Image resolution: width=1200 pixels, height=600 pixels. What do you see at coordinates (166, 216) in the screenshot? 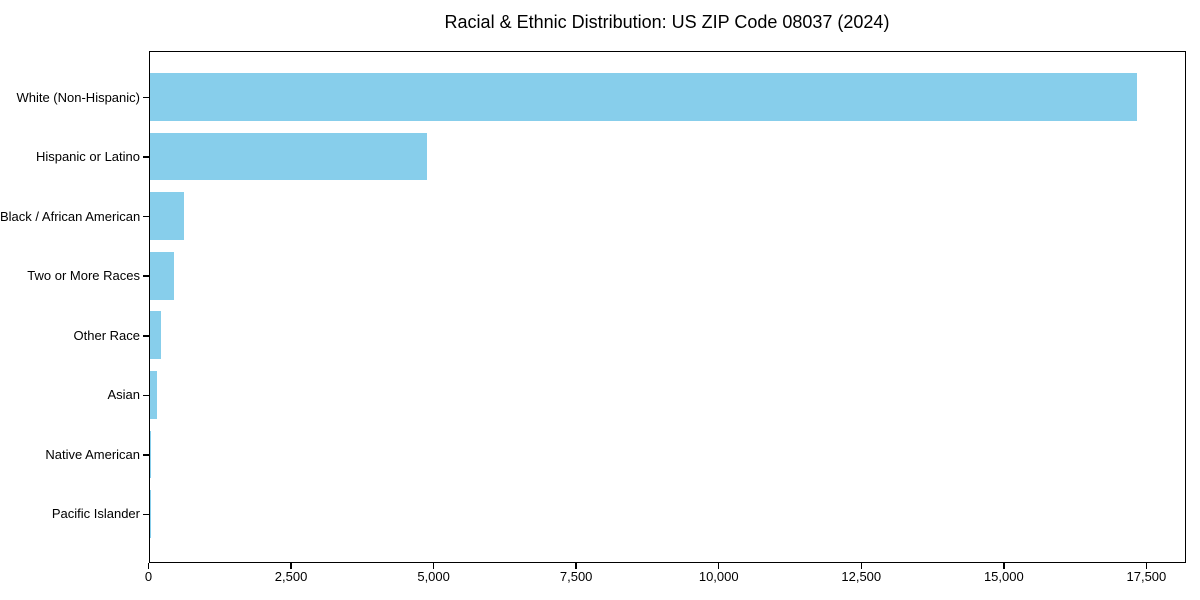
I see `bar-black-african-american` at bounding box center [166, 216].